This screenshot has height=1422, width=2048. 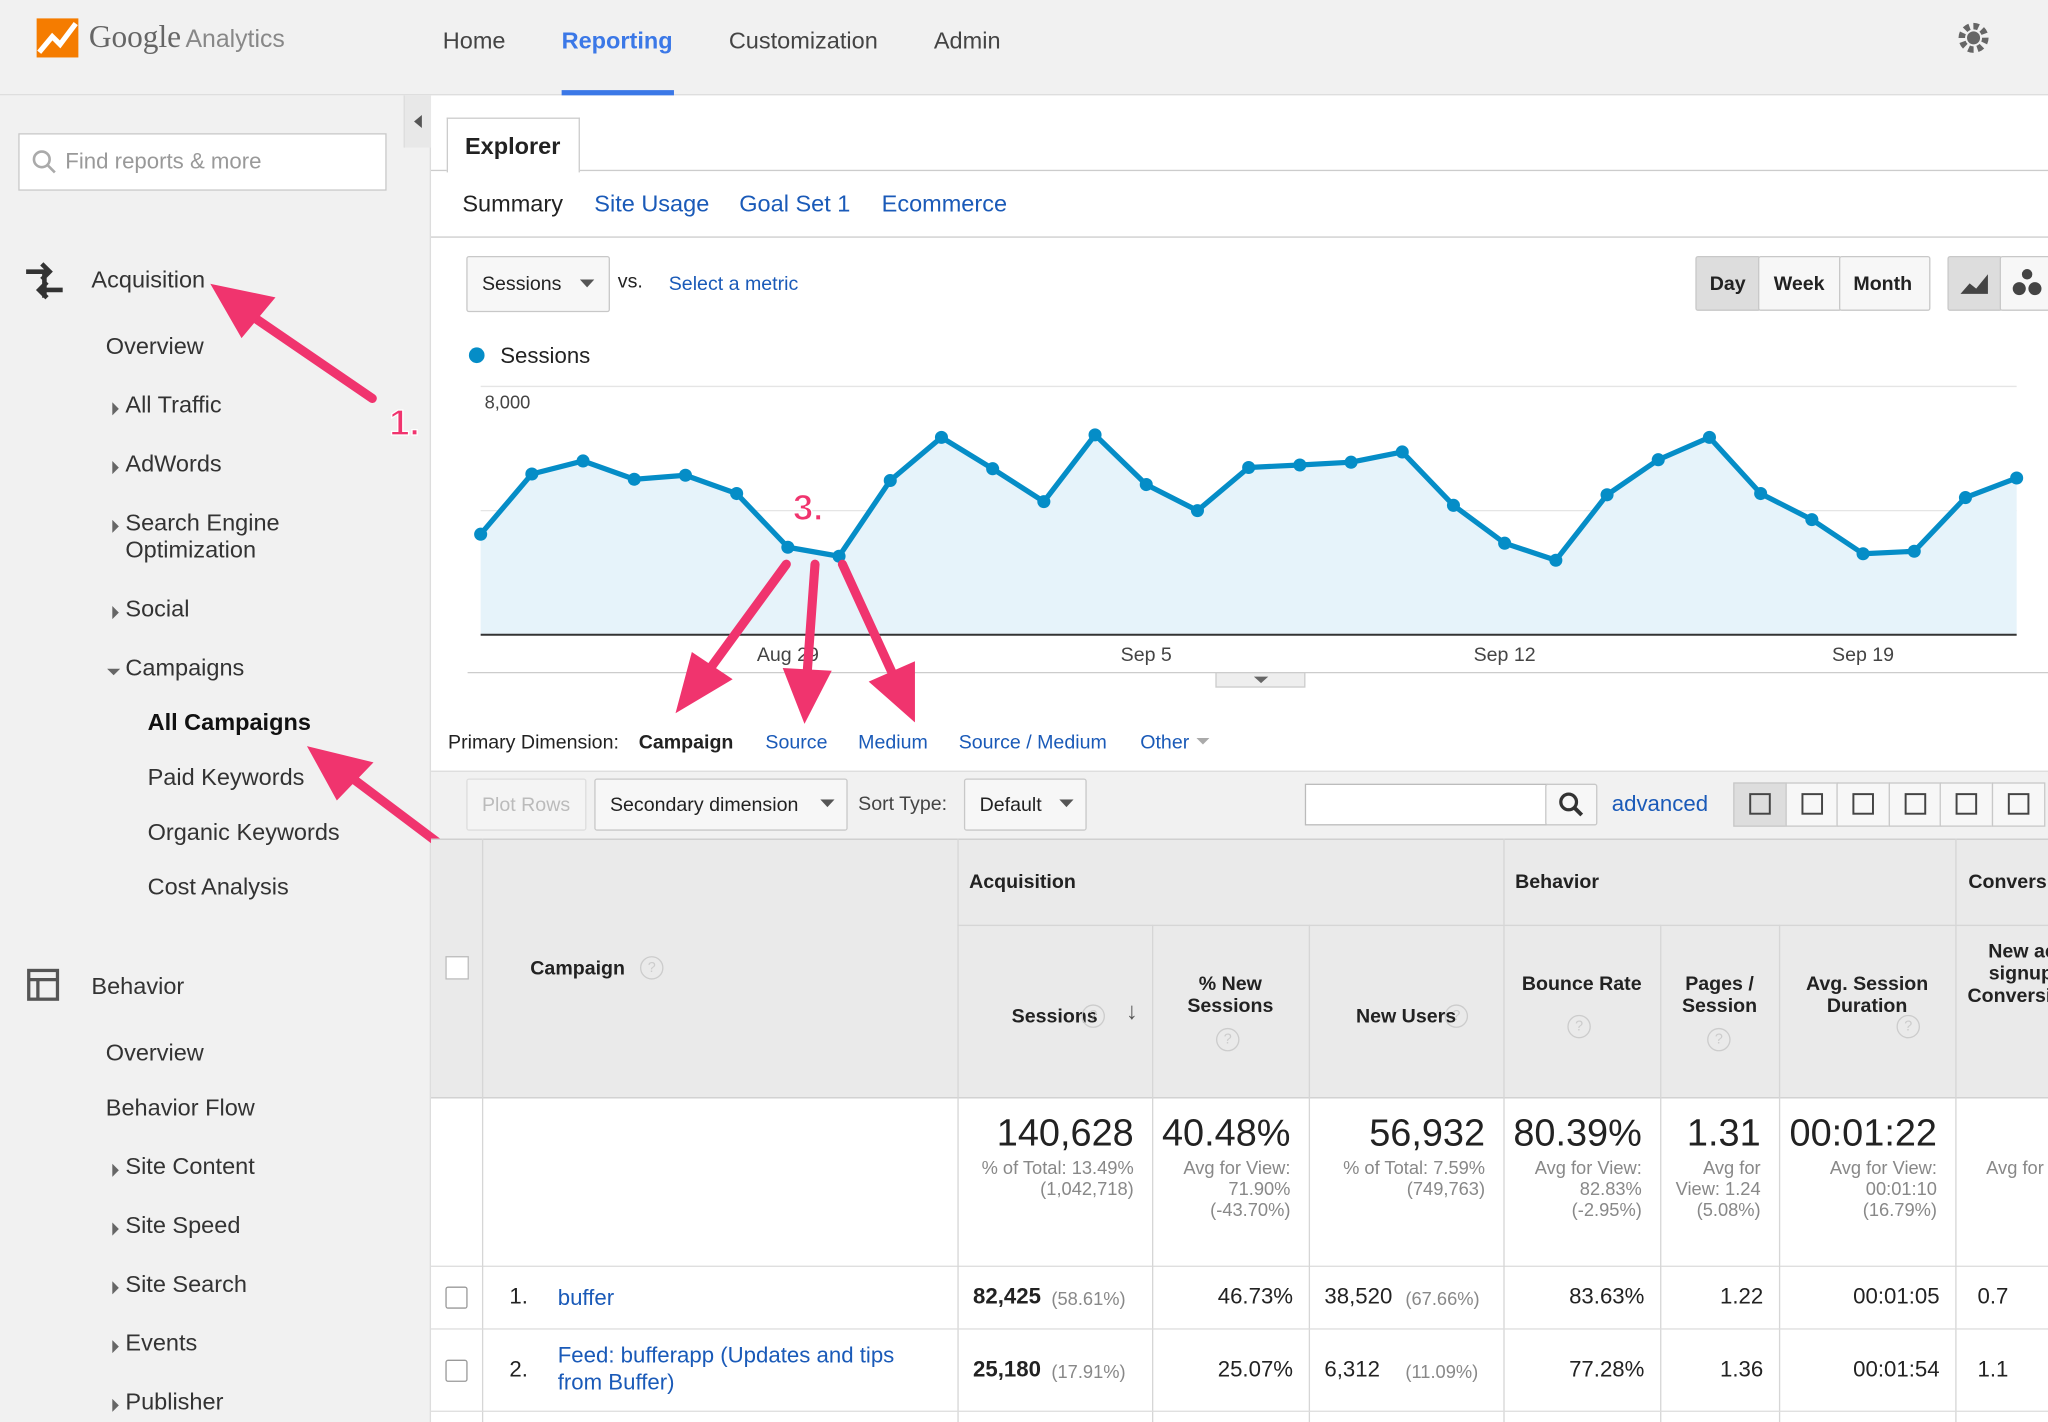 I want to click on help-icon: ?, so click(x=1093, y=1016).